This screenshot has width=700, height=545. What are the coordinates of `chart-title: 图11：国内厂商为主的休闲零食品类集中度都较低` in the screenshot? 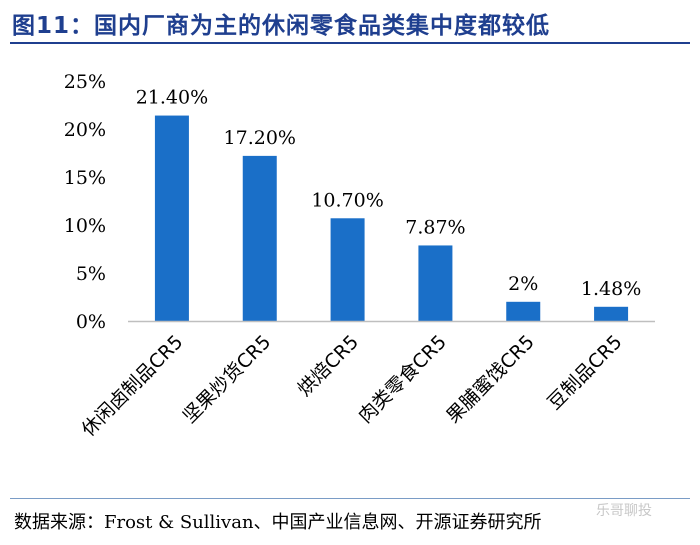 It's located at (281, 26).